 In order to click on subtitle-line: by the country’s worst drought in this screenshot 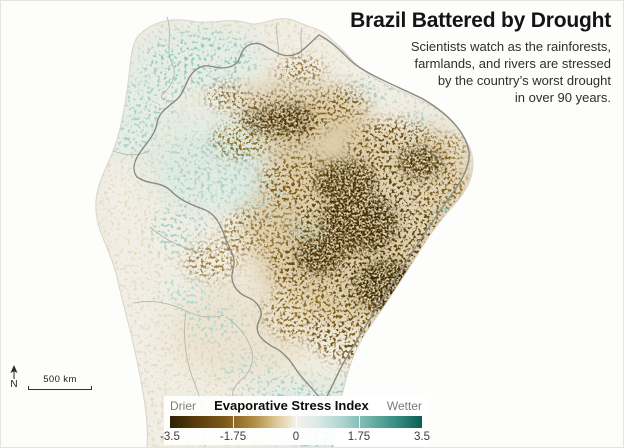, I will do `click(524, 81)`.